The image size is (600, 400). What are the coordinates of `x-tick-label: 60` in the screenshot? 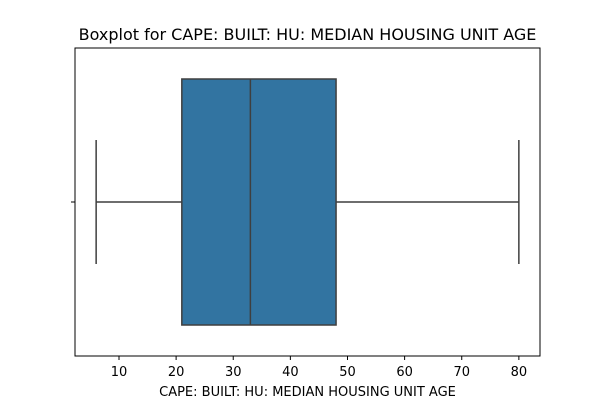 It's located at (404, 372).